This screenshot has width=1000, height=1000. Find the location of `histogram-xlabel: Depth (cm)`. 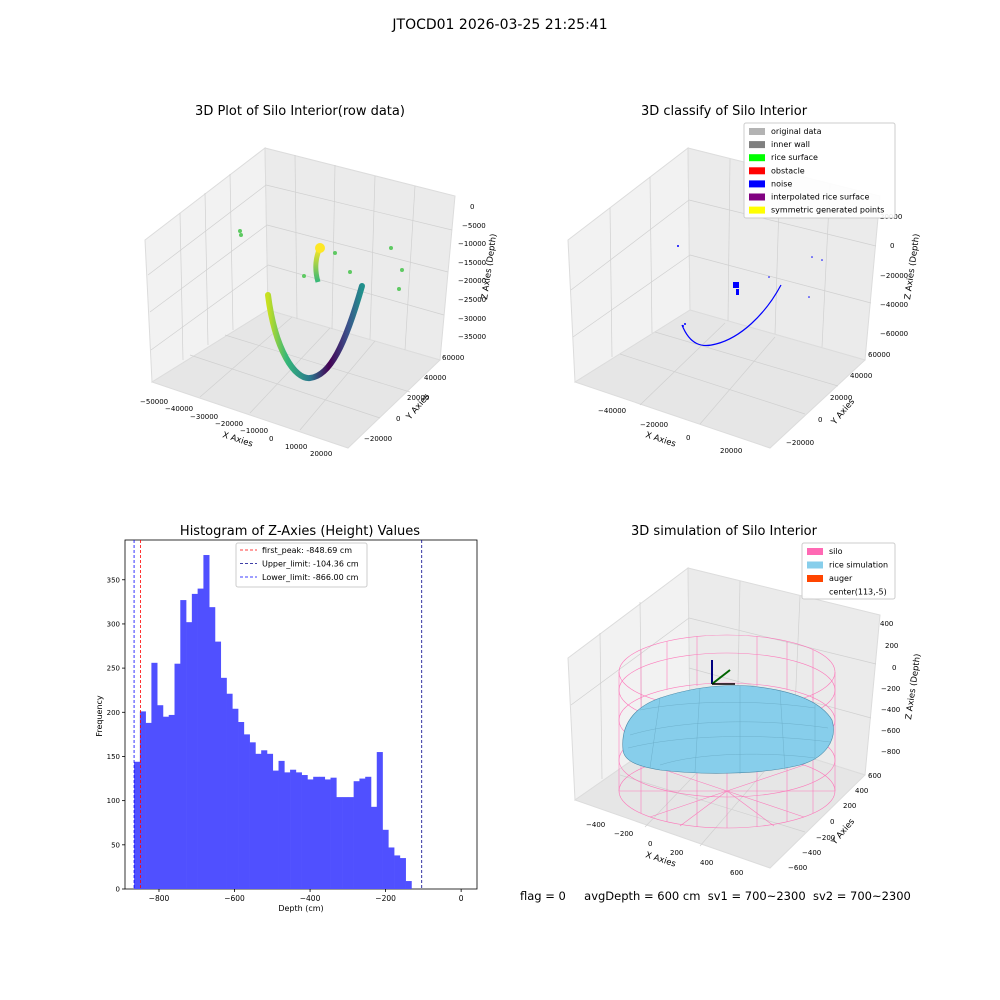

histogram-xlabel: Depth (cm) is located at coordinates (300, 908).